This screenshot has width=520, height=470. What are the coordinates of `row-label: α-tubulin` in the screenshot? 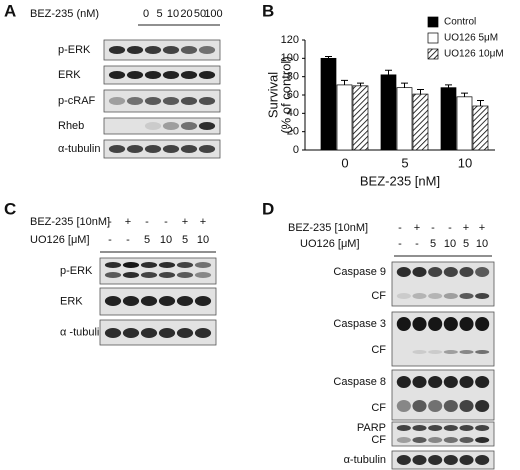 It's located at (365, 460).